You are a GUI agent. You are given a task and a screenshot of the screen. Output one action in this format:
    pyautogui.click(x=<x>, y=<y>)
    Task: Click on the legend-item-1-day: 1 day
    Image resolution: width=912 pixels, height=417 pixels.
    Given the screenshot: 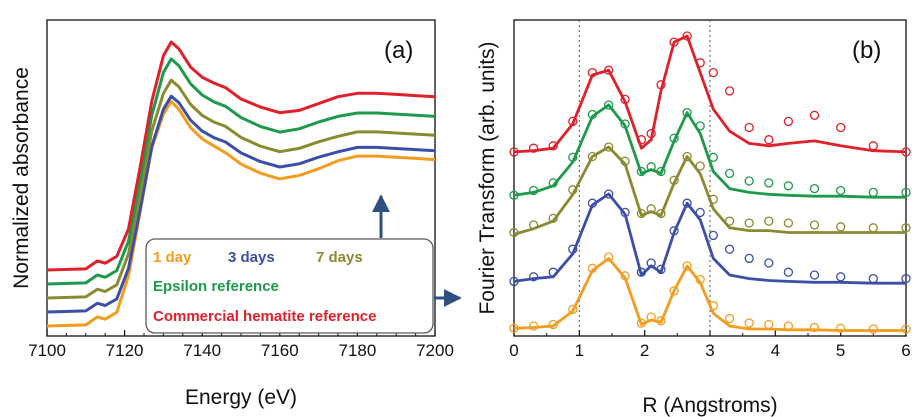 What is the action you would take?
    pyautogui.click(x=172, y=257)
    